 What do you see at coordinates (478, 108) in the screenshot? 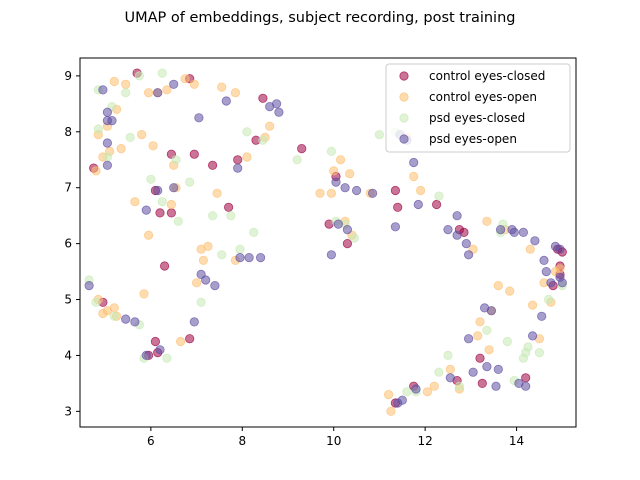
I see `legend-box` at bounding box center [478, 108].